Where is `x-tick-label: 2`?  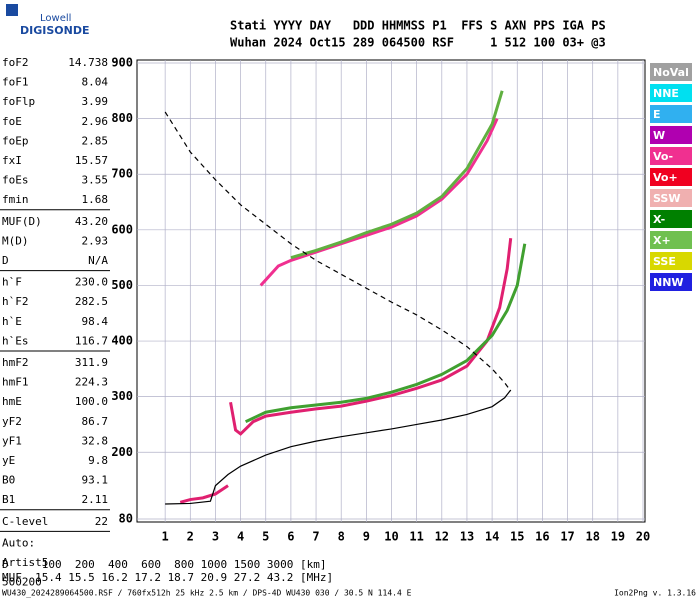
x-tick-label: 2 is located at coordinates (190, 537).